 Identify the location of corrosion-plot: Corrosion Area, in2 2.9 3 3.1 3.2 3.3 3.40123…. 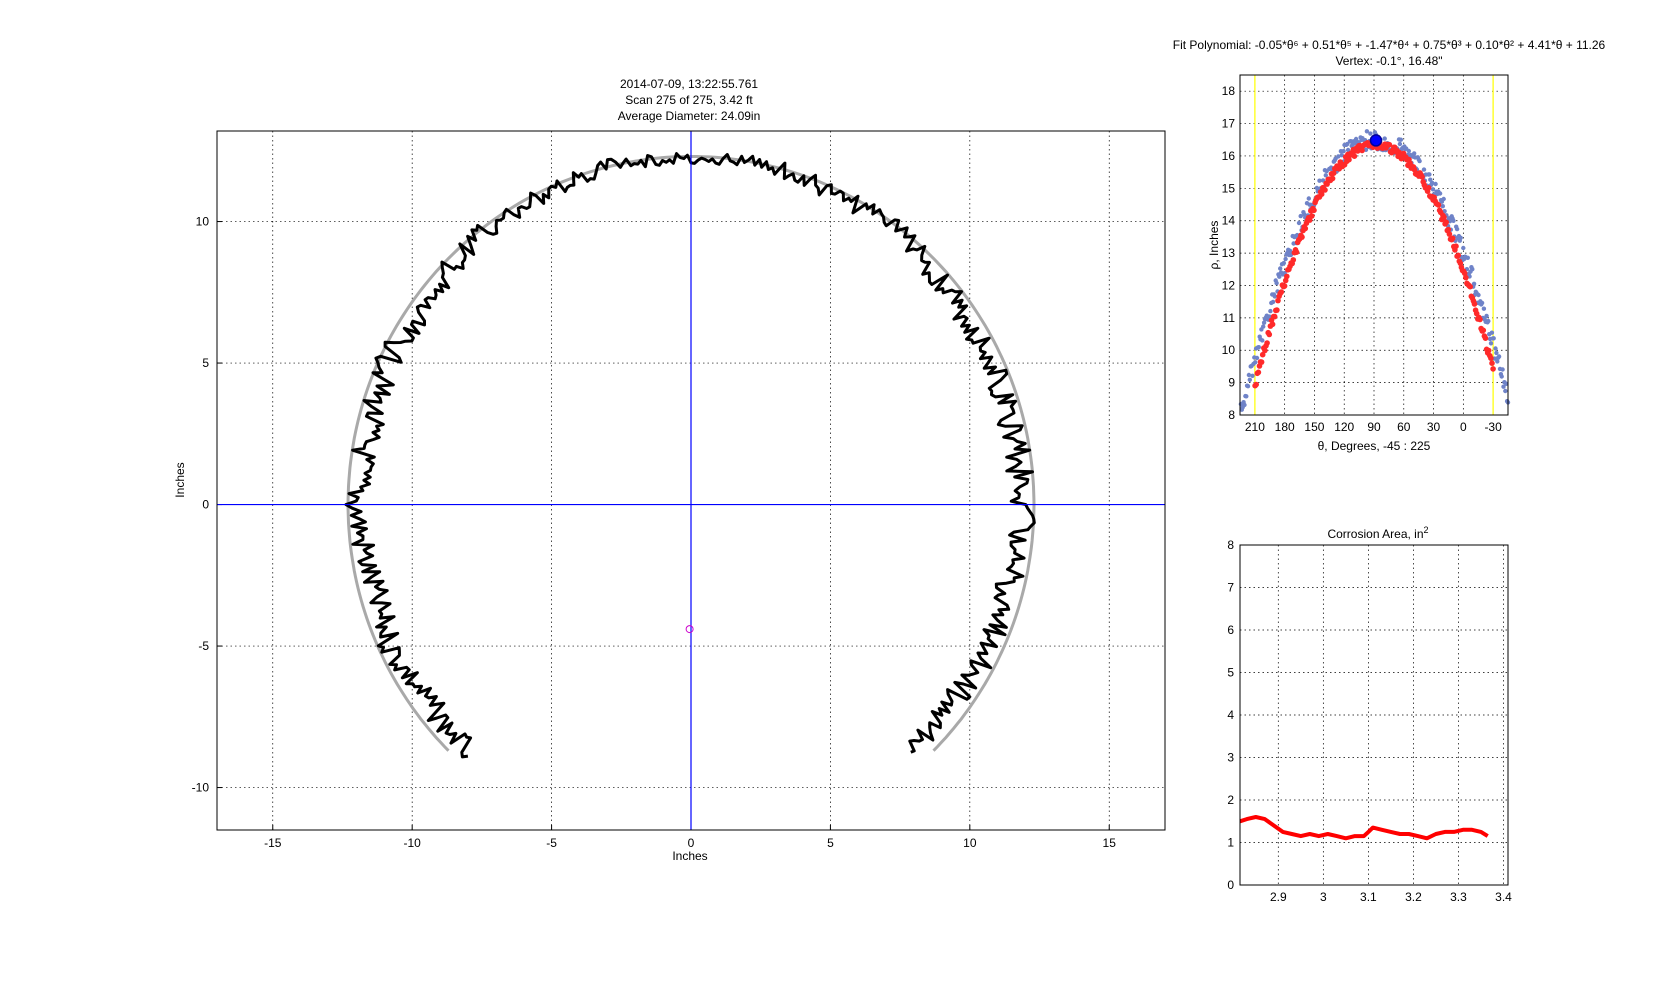
(1369, 714).